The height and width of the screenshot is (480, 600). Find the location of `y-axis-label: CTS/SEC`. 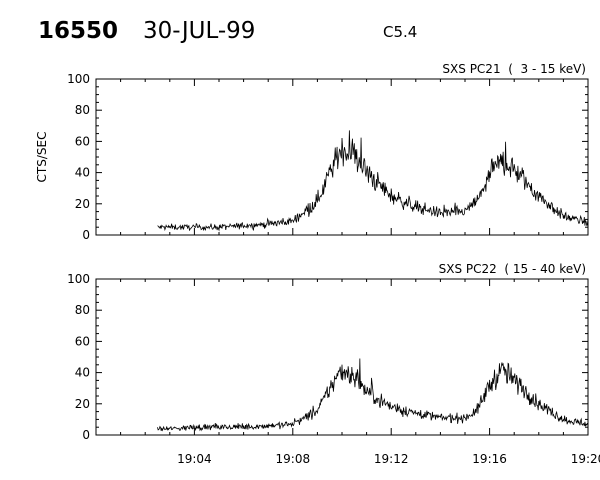

y-axis-label: CTS/SEC is located at coordinates (42, 157).